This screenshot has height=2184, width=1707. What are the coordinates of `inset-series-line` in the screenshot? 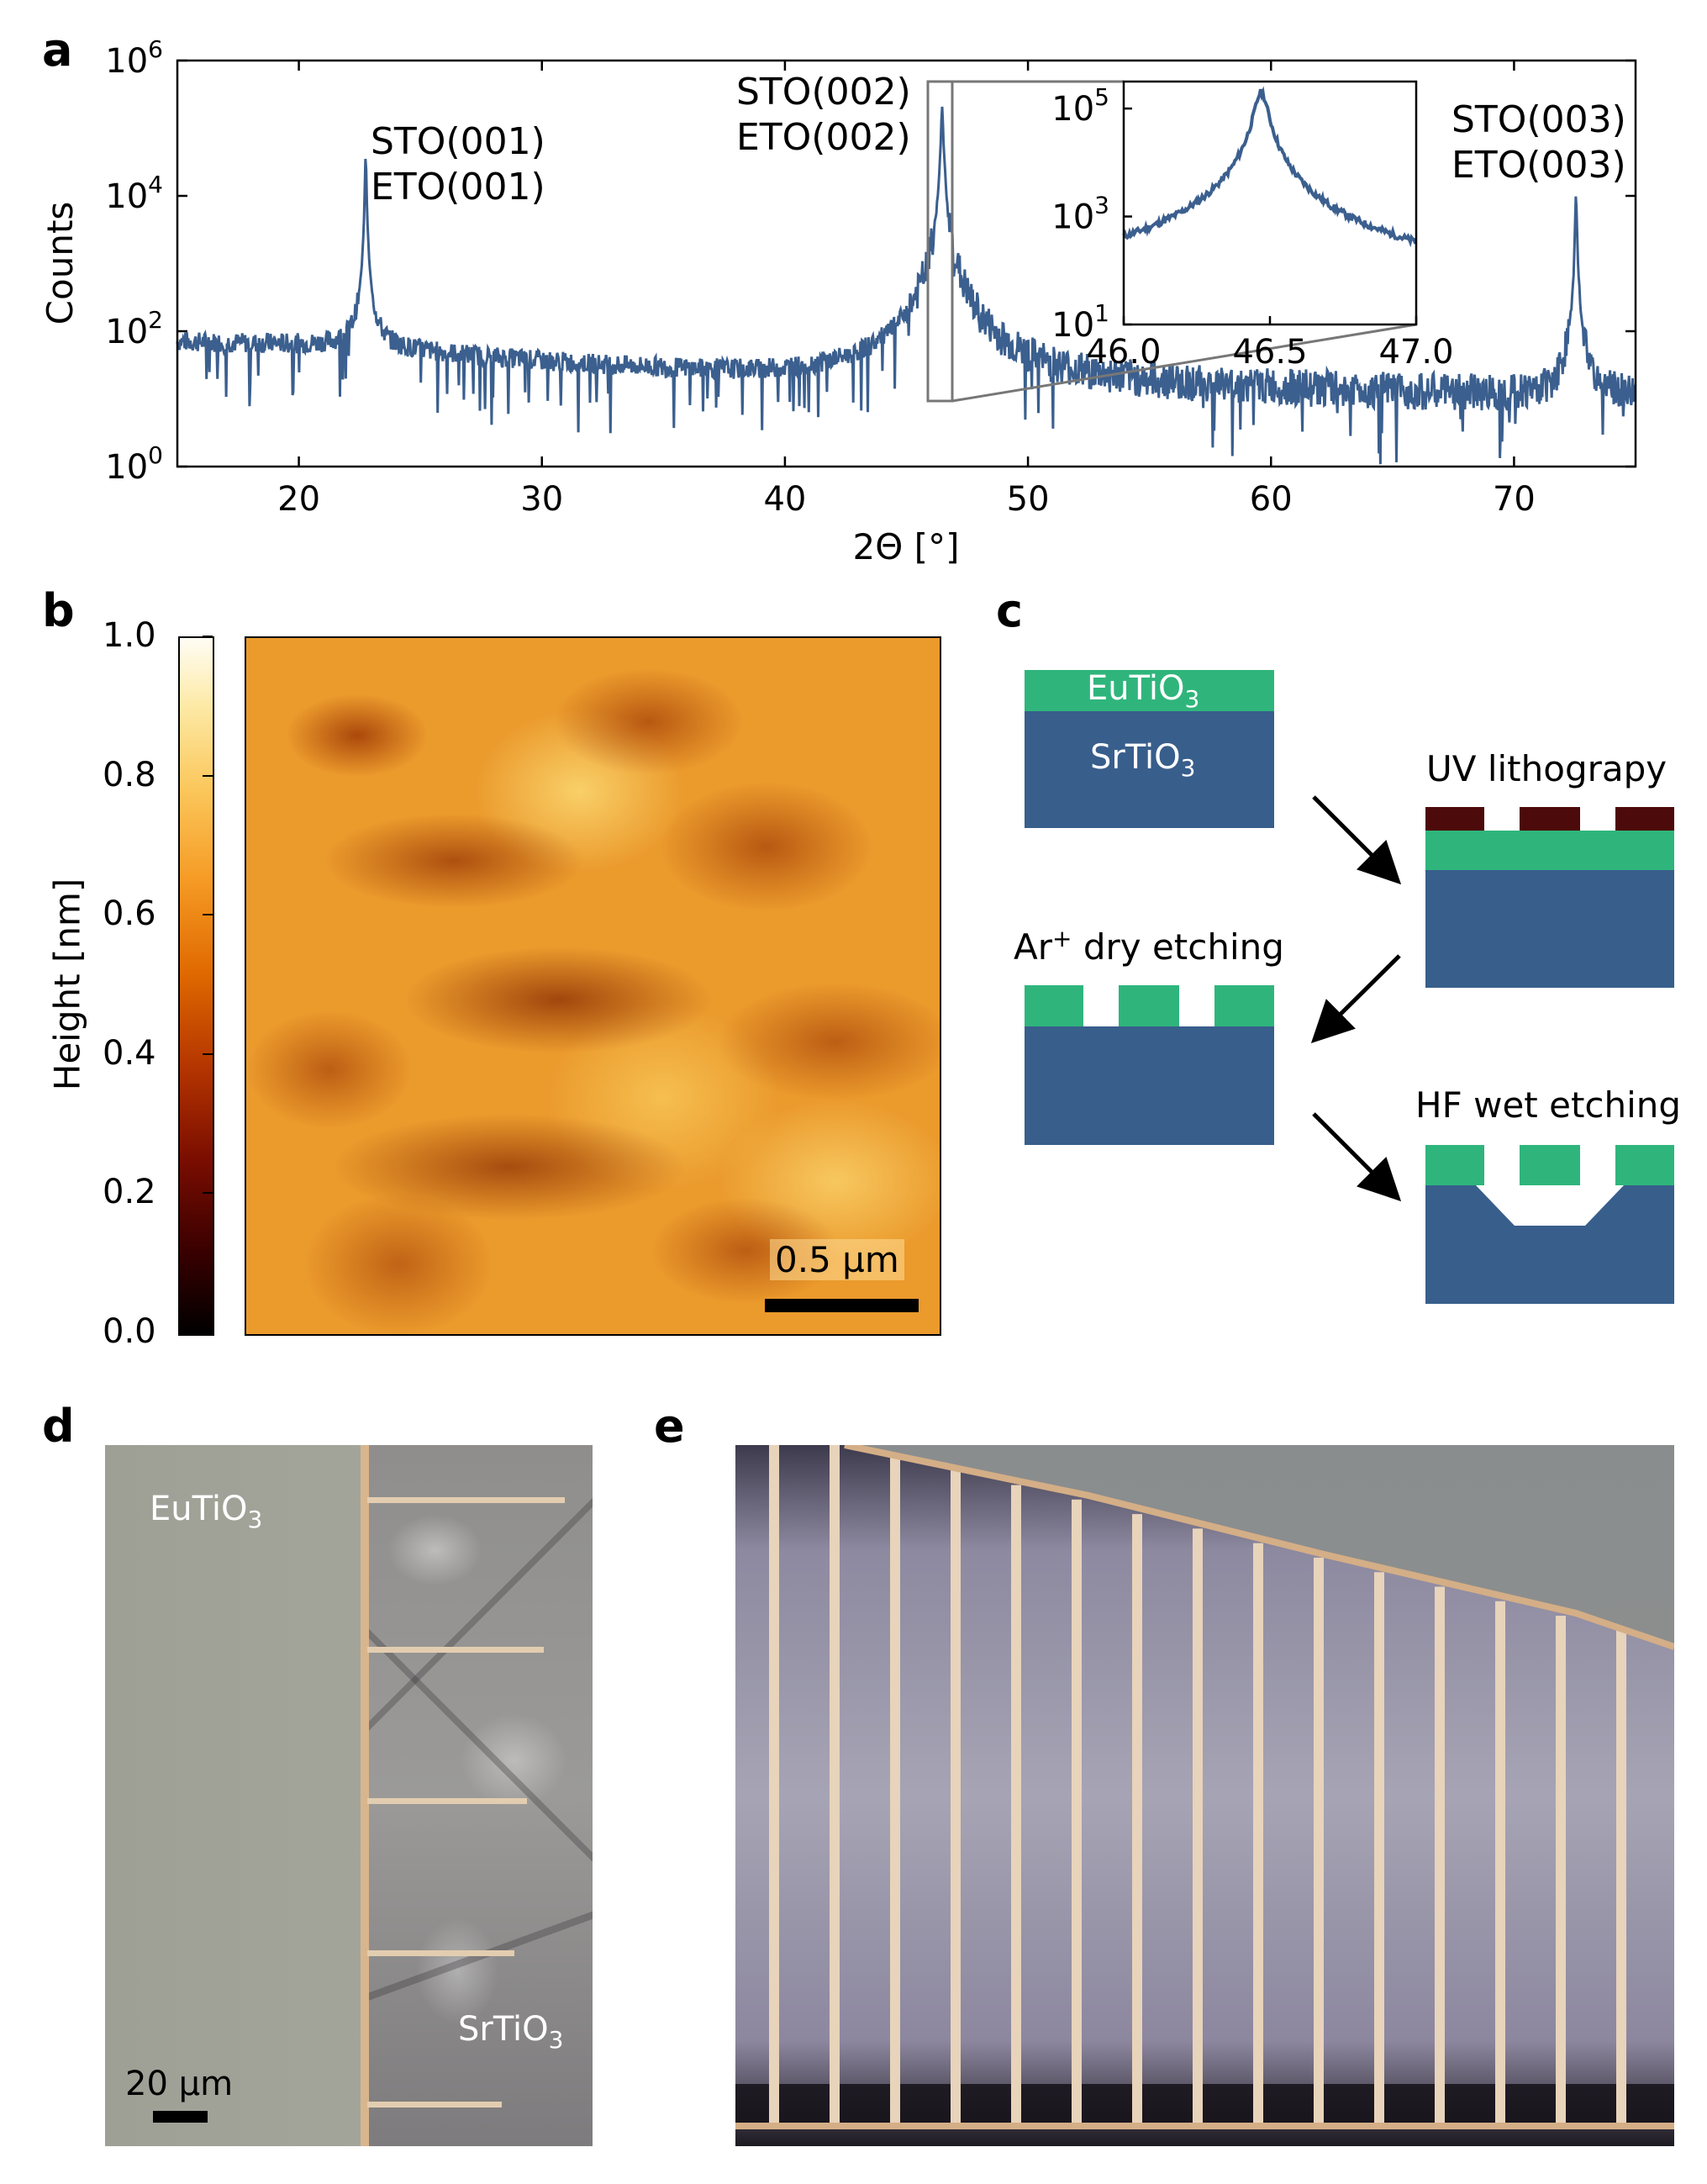 It's located at (1269, 167).